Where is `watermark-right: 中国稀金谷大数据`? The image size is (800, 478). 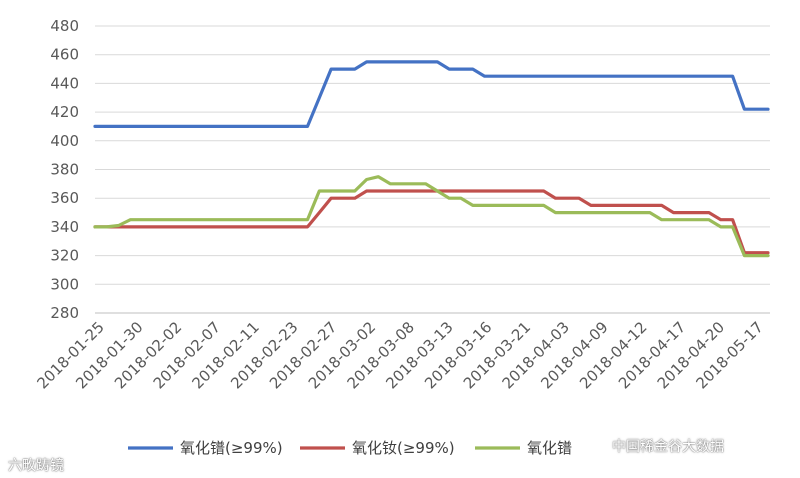
watermark-right: 中国稀金谷大数据 is located at coordinates (668, 446).